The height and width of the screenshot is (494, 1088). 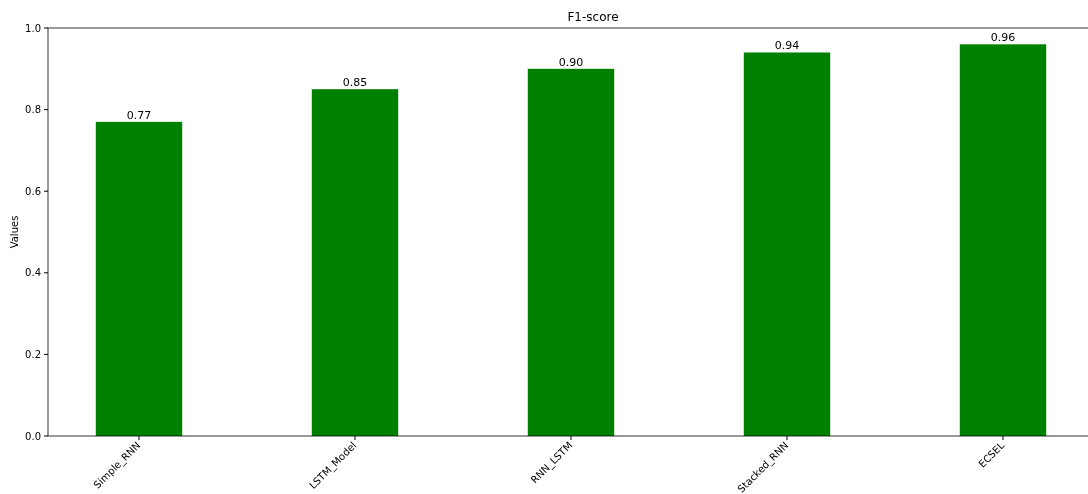 What do you see at coordinates (33, 110) in the screenshot?
I see `y-tick-label: 0.8` at bounding box center [33, 110].